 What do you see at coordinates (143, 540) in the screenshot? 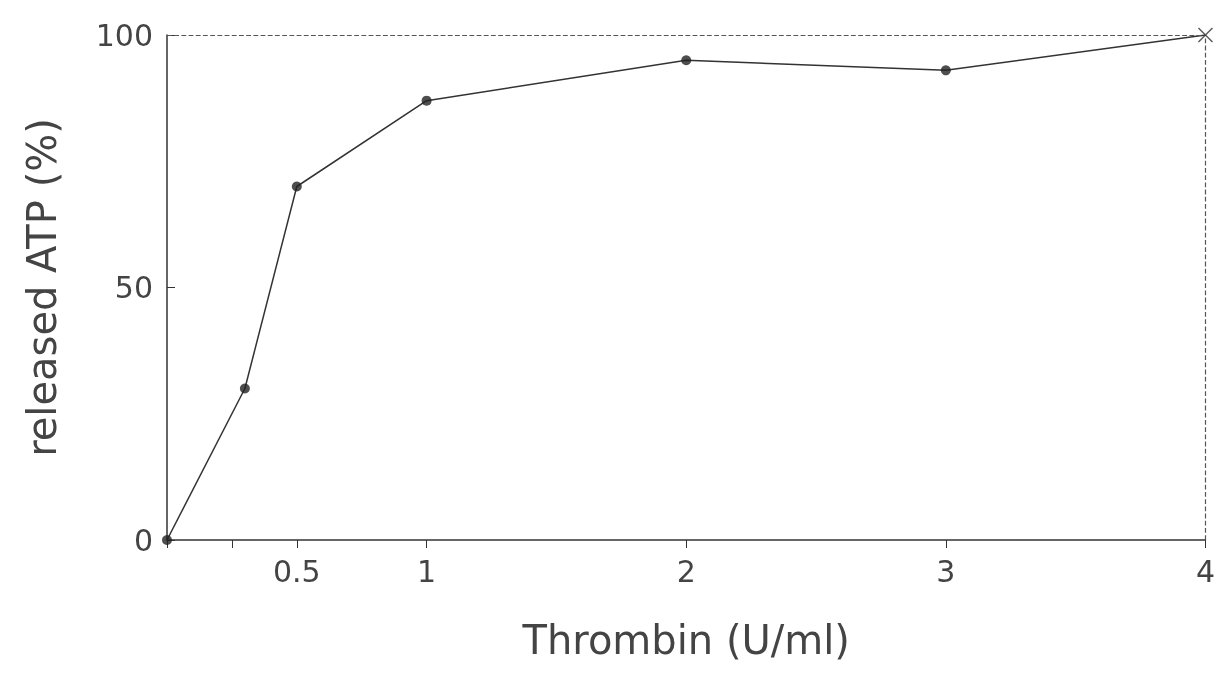
I see `y-tick-label: 0` at bounding box center [143, 540].